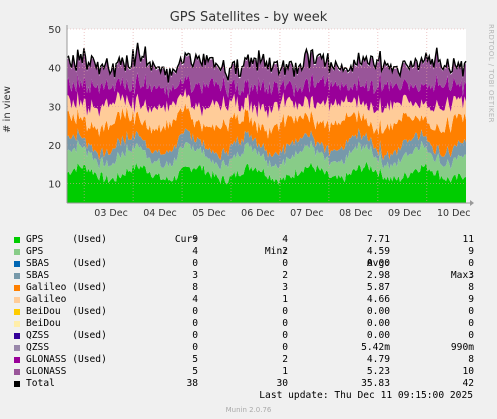 The image size is (497, 419). I want to click on legend-row: GLONASS (Used) 5 2 4.79 8, so click(251, 360).